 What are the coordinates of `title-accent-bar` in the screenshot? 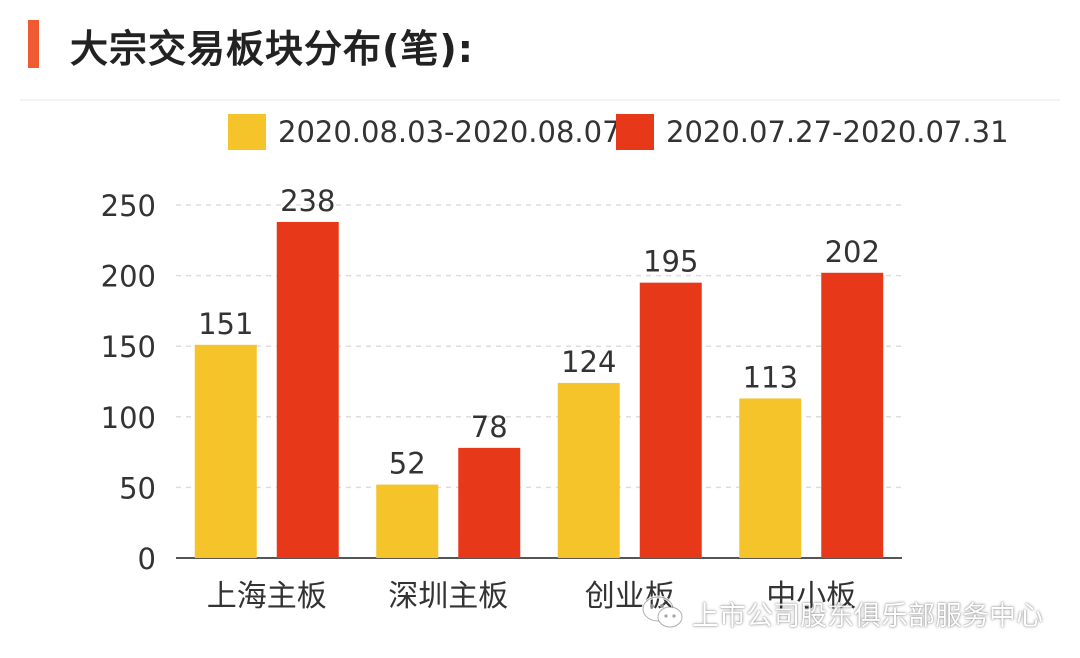 It's located at (33, 44).